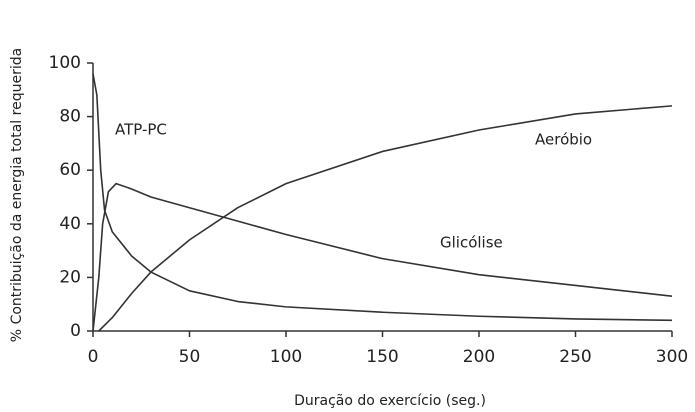 Image resolution: width=695 pixels, height=412 pixels. Describe the element at coordinates (93, 357) in the screenshot. I see `x-tick-label: 0` at that location.